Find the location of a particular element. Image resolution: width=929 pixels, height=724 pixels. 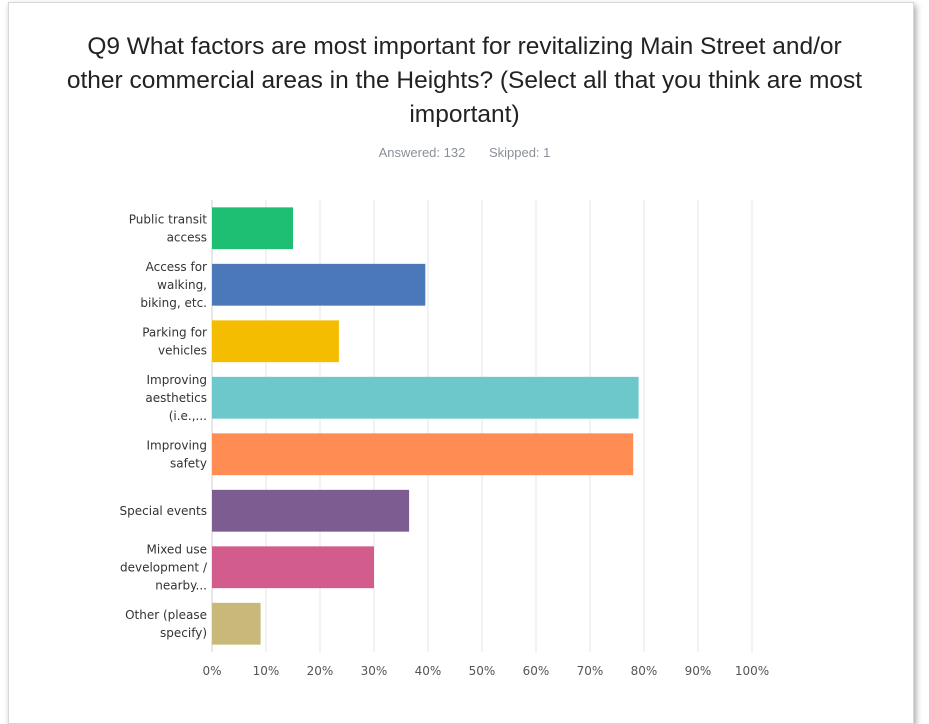

x-tick-label: 100% is located at coordinates (752, 671).